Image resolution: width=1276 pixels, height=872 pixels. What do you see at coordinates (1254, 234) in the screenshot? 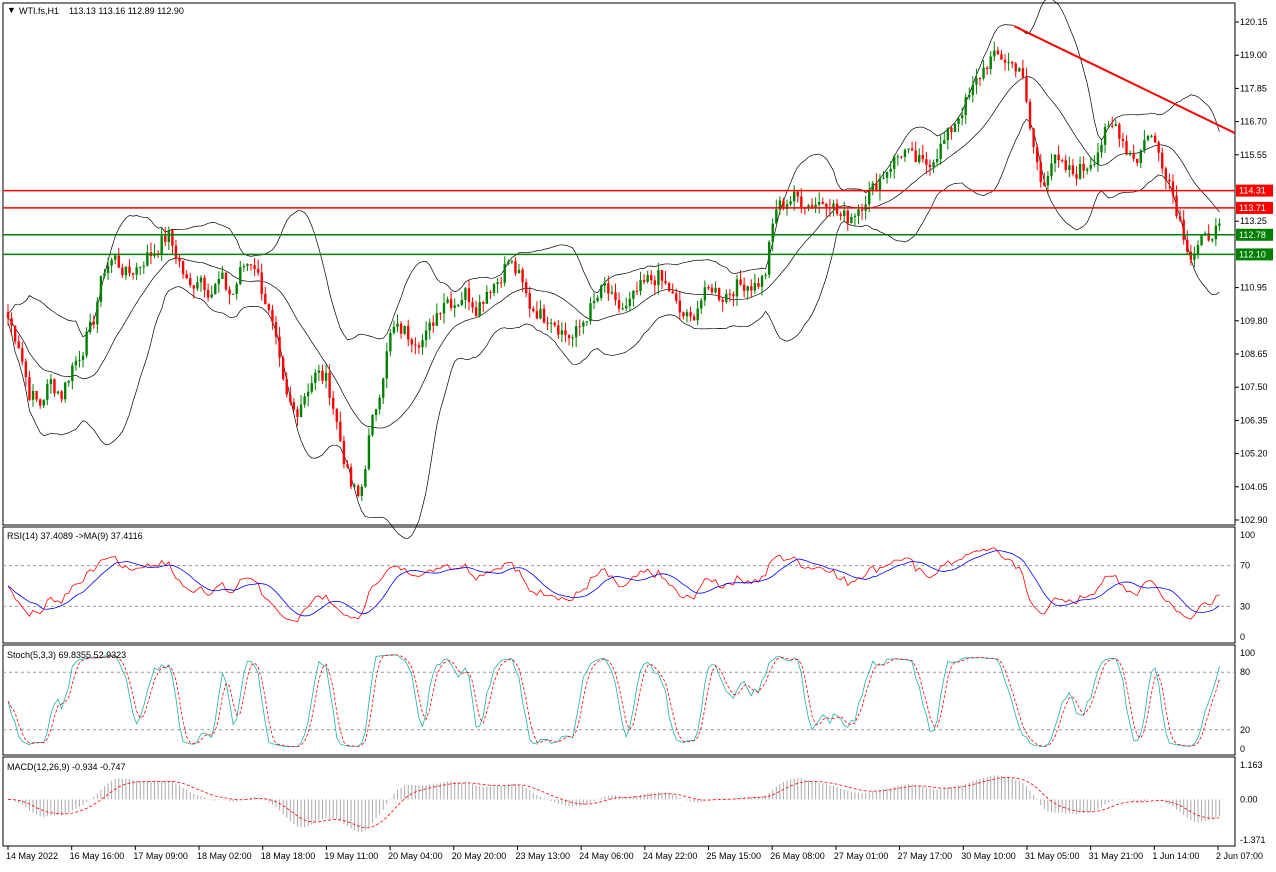
I see `hline-tag-112.78` at bounding box center [1254, 234].